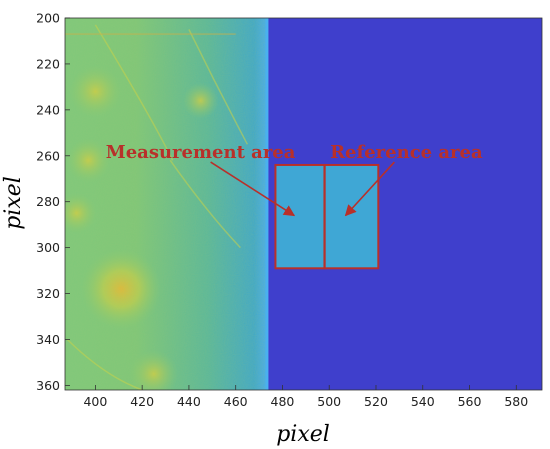  Describe the element at coordinates (48, 155) in the screenshot. I see `y-tick-label: 260` at that location.